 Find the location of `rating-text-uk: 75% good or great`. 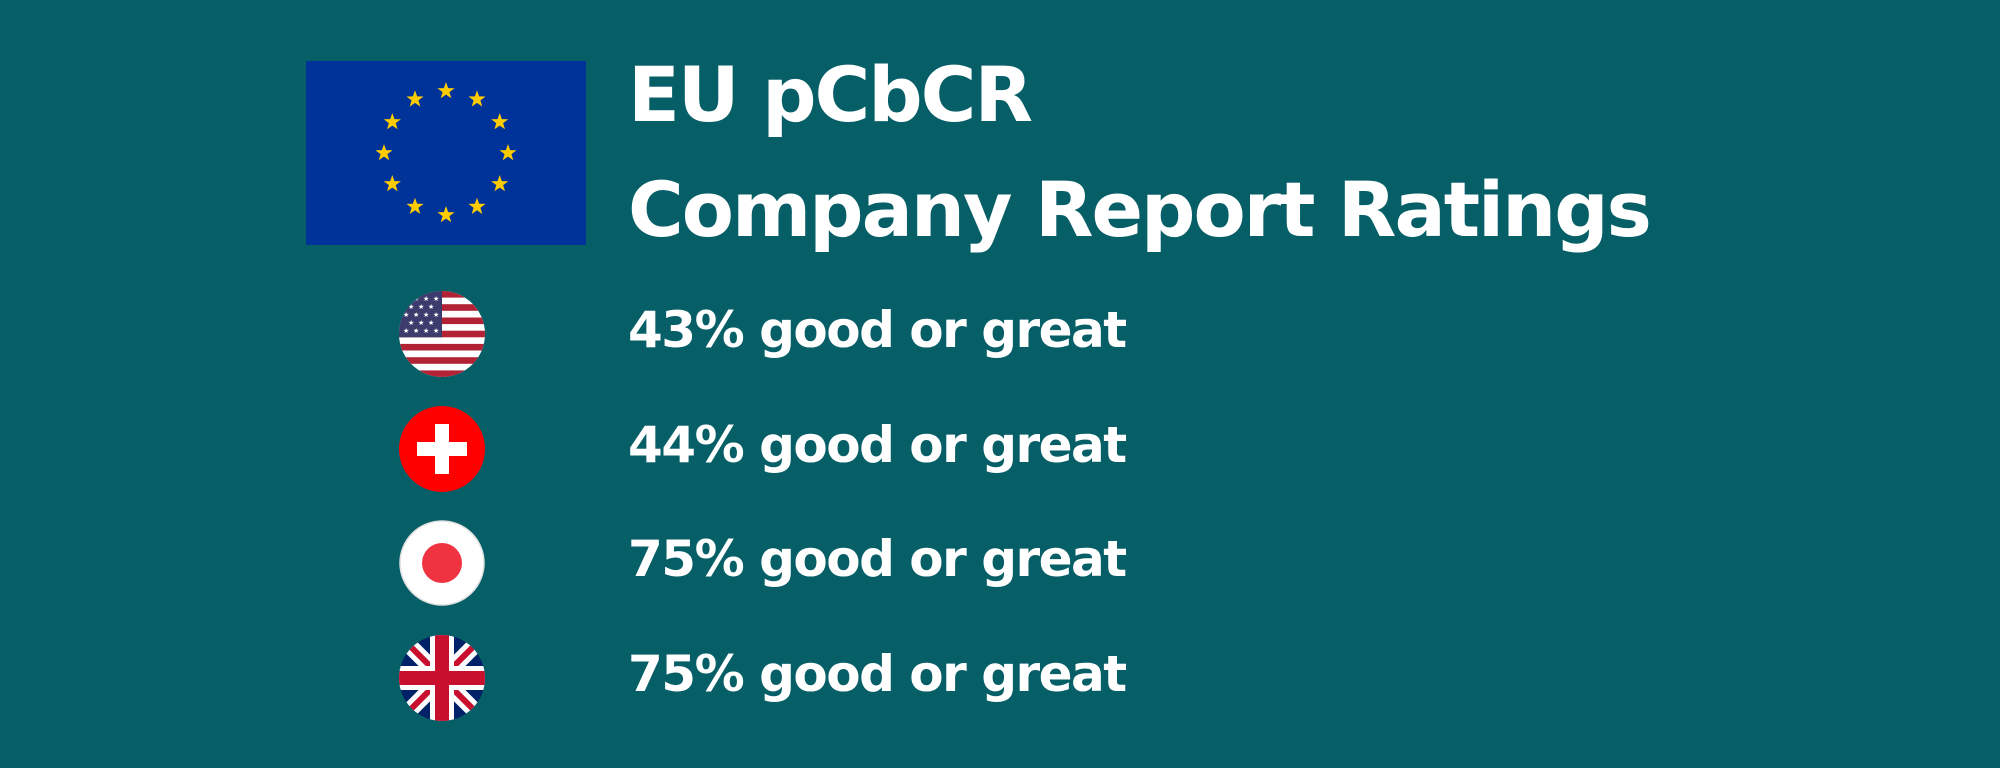

rating-text-uk: 75% good or great is located at coordinates (877, 674).